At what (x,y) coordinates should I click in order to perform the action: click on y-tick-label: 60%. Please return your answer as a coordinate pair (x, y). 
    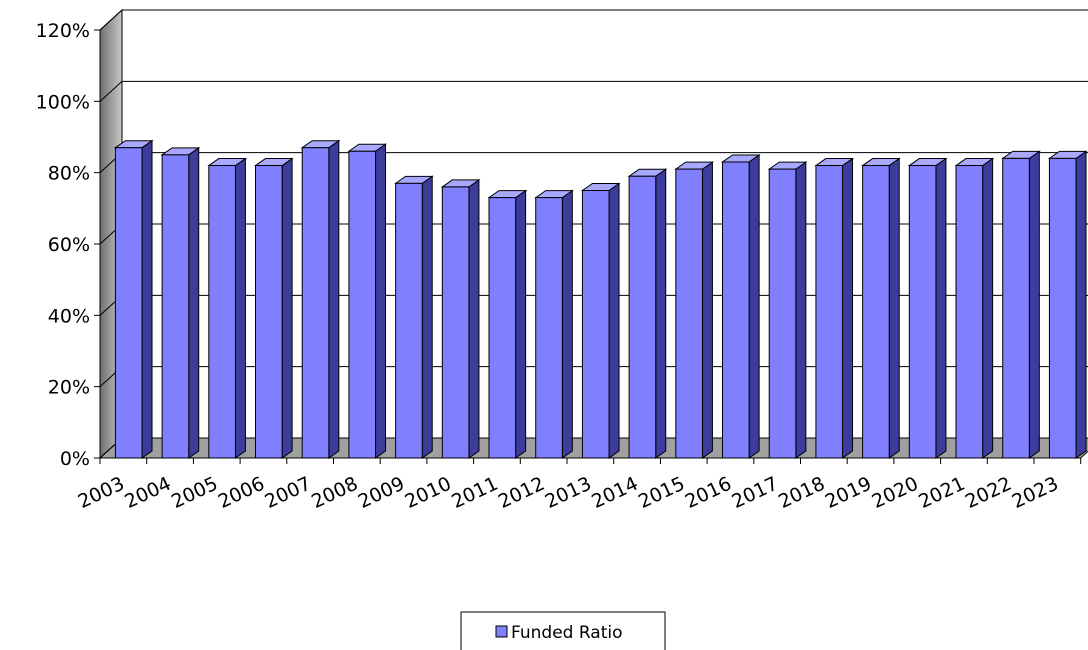
    Looking at the image, I should click on (69, 245).